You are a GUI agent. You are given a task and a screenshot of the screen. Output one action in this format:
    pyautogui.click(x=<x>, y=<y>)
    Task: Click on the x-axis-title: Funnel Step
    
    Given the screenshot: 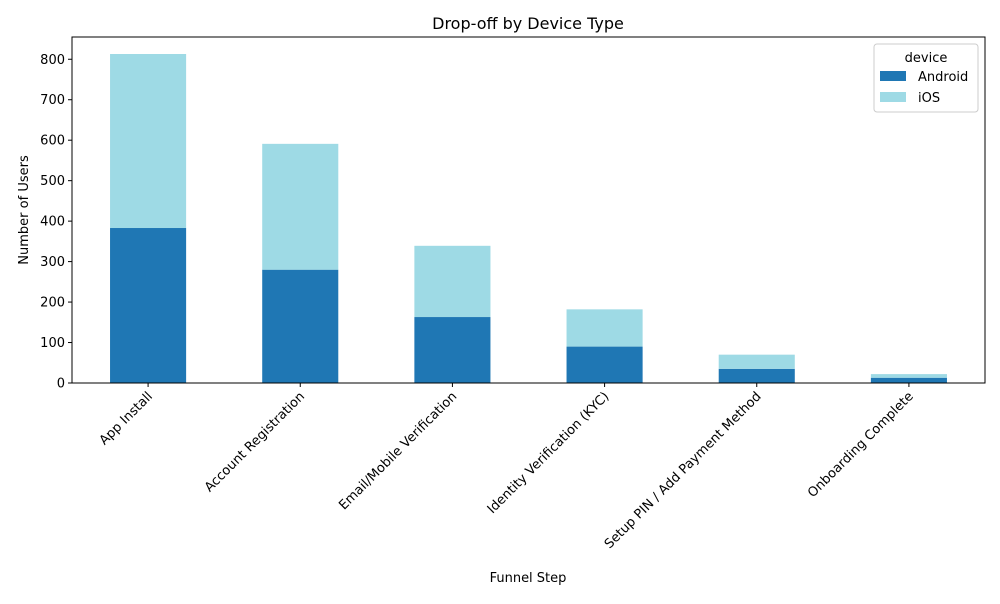 What is the action you would take?
    pyautogui.click(x=528, y=578)
    